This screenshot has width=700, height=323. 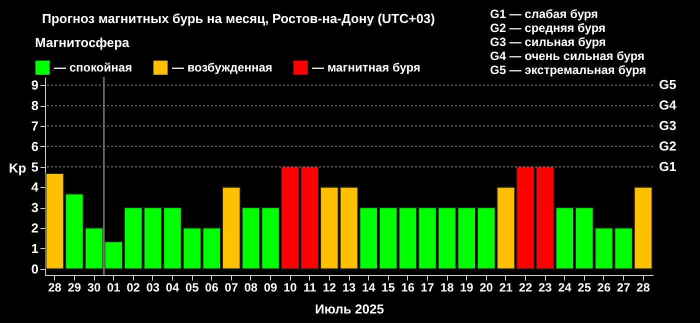 I want to click on legend-label: — спокойная, so click(x=93, y=67).